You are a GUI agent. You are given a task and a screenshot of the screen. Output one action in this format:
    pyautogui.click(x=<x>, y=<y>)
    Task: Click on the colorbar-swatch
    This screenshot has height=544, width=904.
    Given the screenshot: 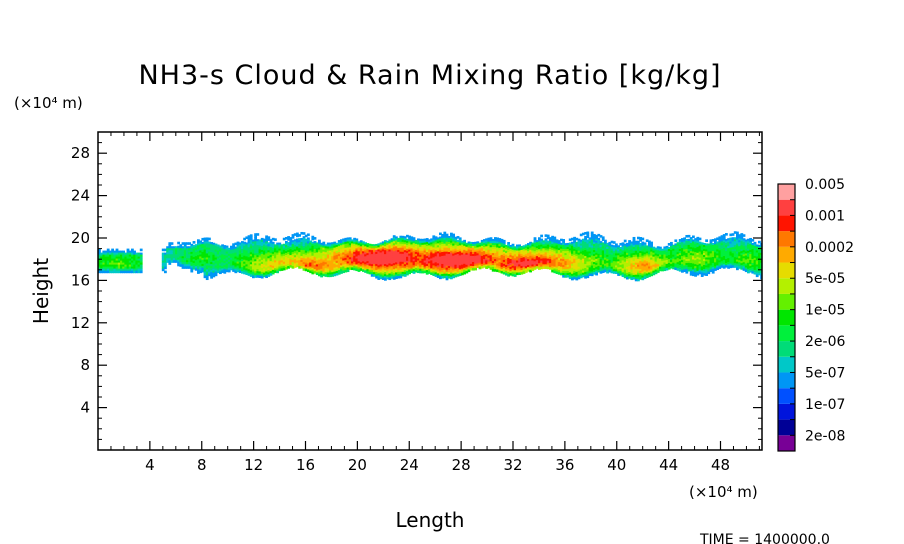 What is the action you would take?
    pyautogui.click(x=786, y=223)
    